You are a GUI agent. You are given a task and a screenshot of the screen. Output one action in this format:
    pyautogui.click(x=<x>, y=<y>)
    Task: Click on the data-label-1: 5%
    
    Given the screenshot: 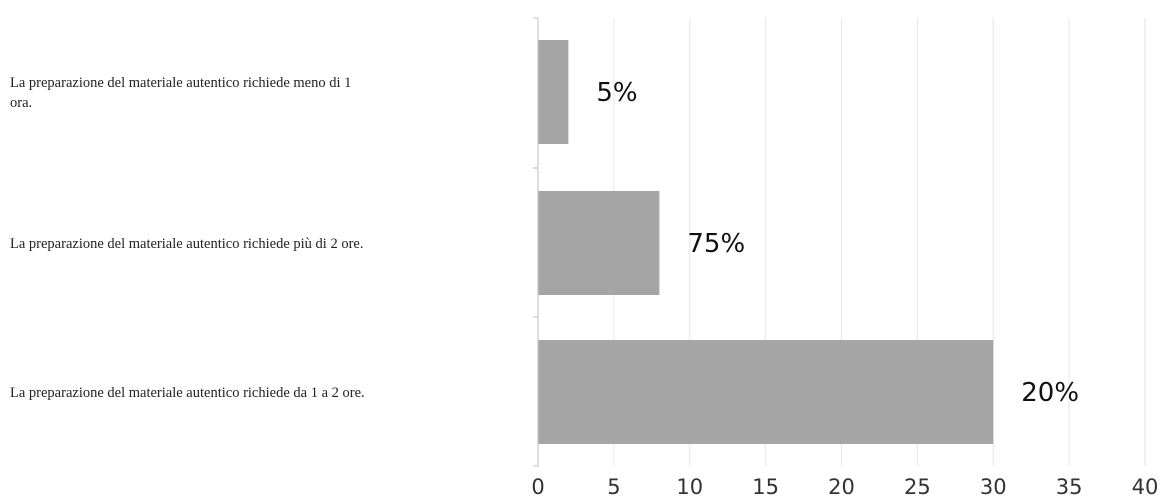 What is the action you would take?
    pyautogui.click(x=616, y=93)
    